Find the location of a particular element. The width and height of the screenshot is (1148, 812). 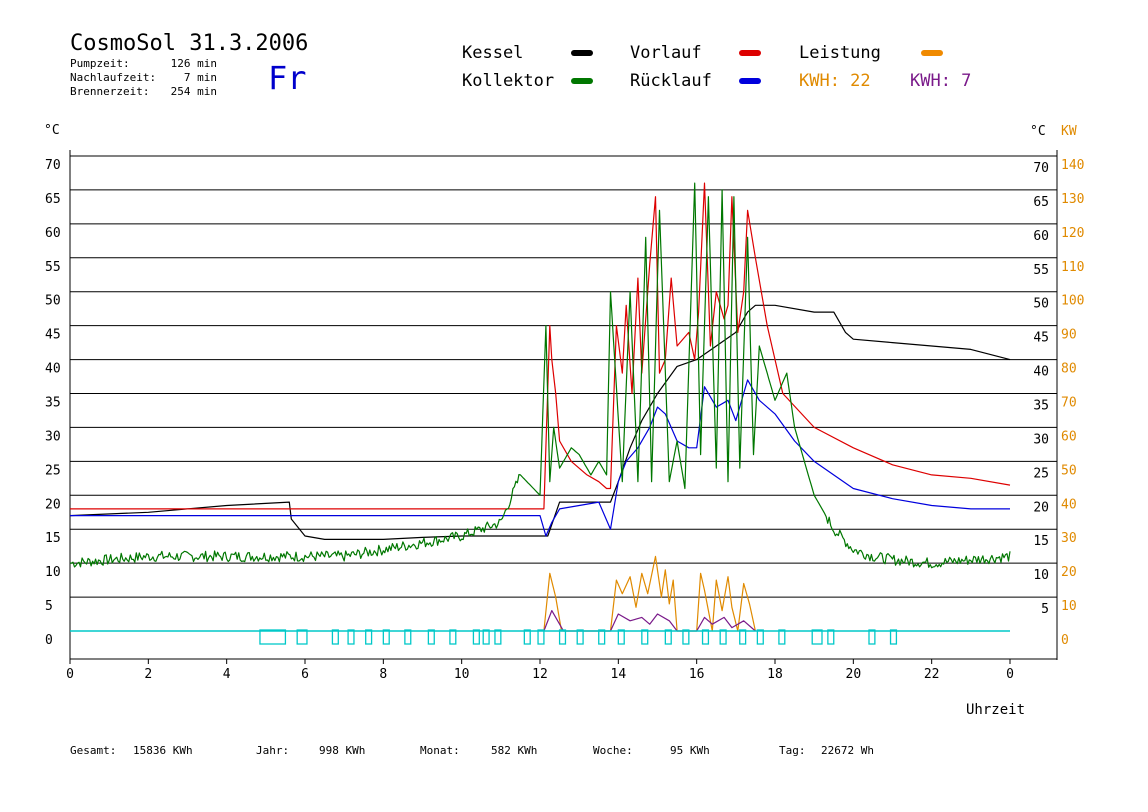

y-tick-left-65: 65 is located at coordinates (53, 199).